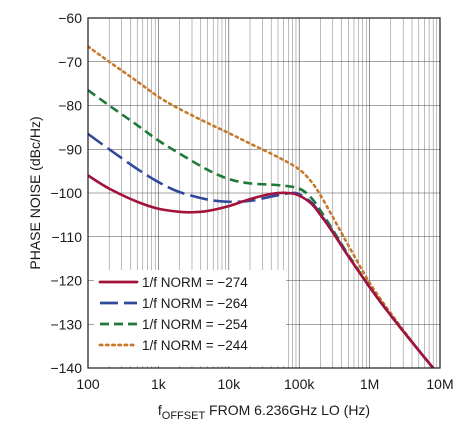 The image size is (469, 426). Describe the element at coordinates (67, 237) in the screenshot. I see `y-tick-label: −110` at that location.